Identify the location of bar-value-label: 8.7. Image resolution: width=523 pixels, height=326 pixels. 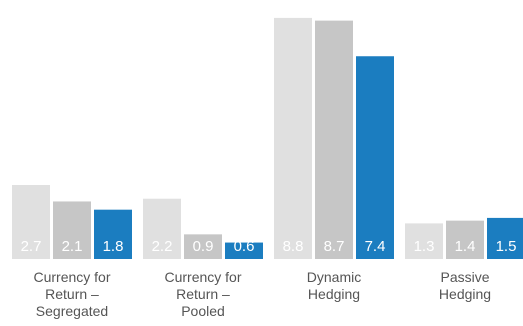
(334, 246).